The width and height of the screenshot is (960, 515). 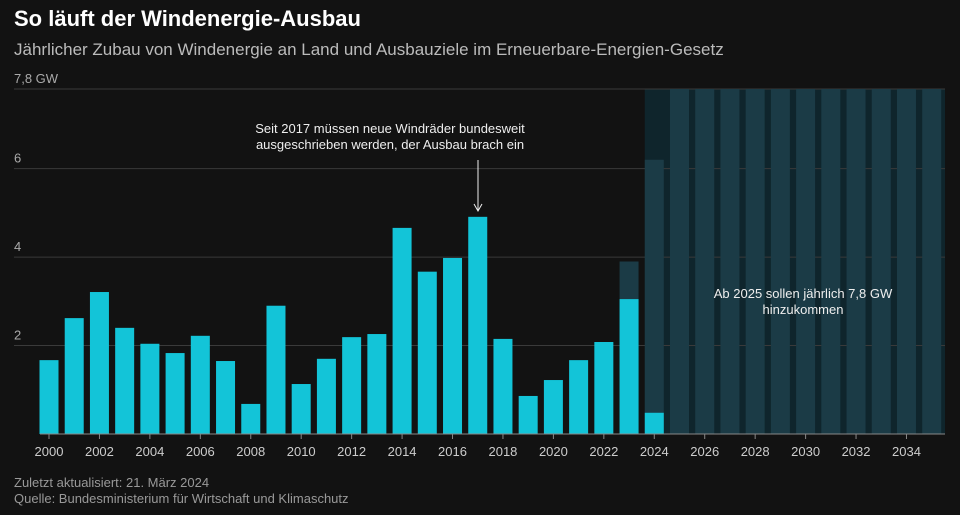 What do you see at coordinates (805, 451) in the screenshot?
I see `x-tick-label: 2030` at bounding box center [805, 451].